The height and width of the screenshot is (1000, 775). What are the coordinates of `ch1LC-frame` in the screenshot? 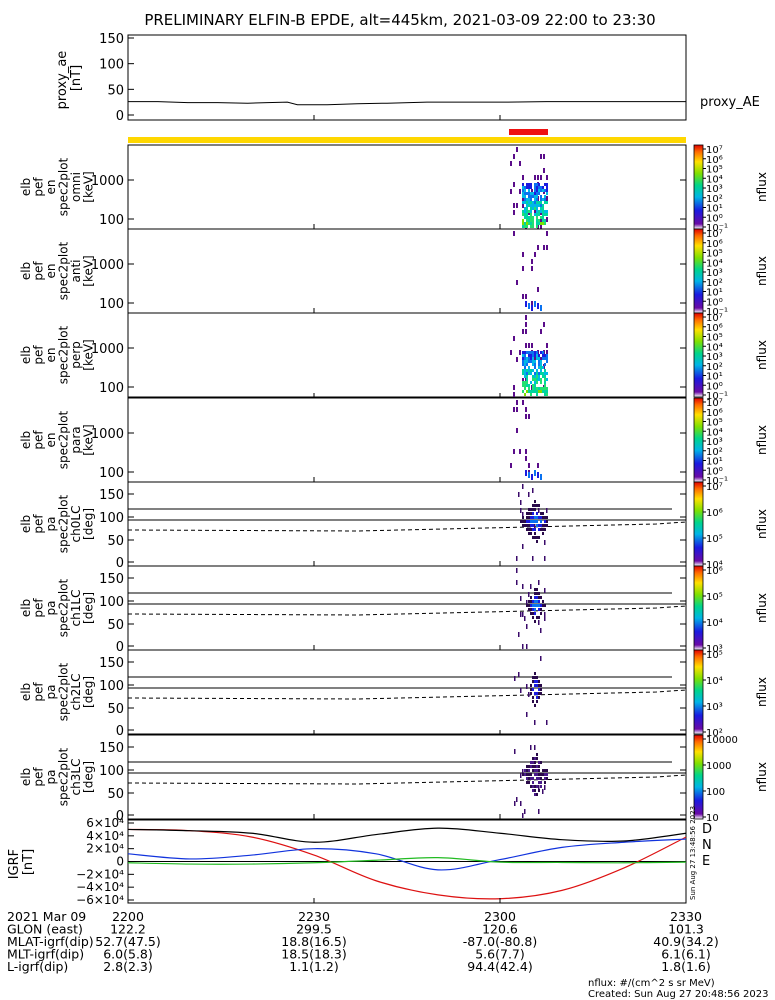 It's located at (407, 608).